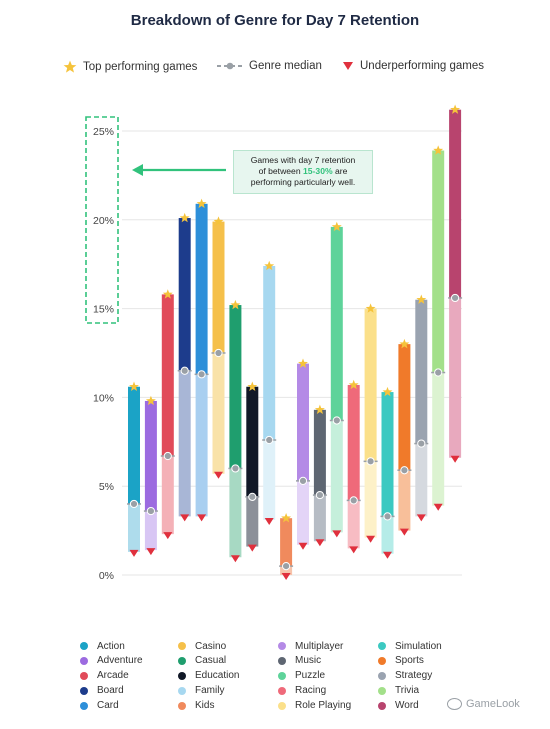 The height and width of the screenshot is (729, 550). I want to click on legend-item-multiplayer: Multiplayer, so click(310, 646).